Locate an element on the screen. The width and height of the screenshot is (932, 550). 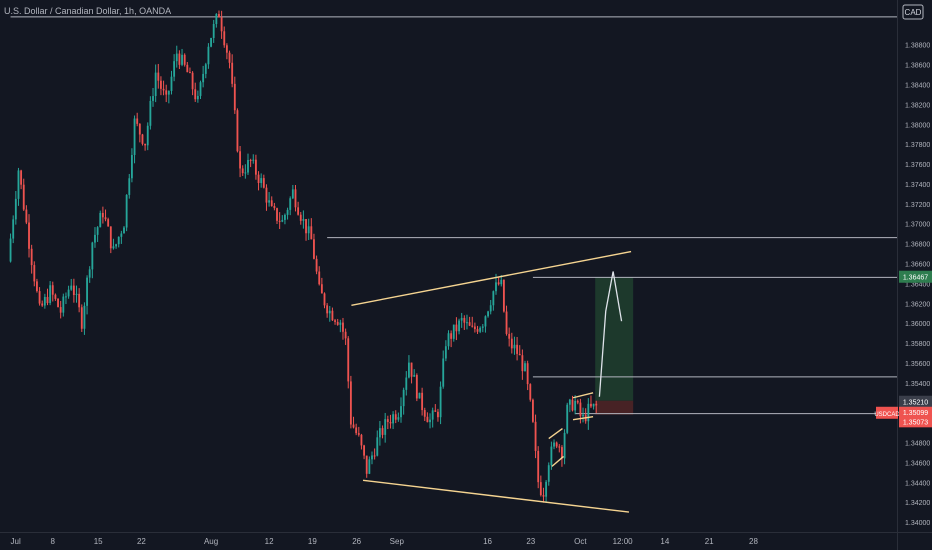
price-tick-label: 1.38000 is located at coordinates (917, 125).